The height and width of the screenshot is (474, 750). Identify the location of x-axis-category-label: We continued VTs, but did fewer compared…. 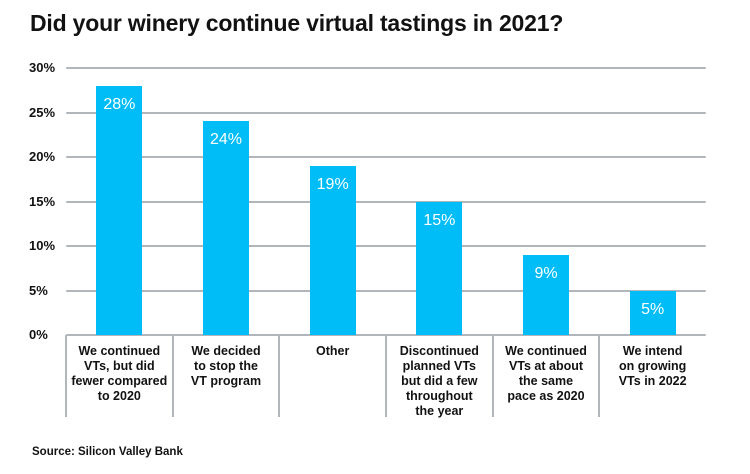
(119, 373).